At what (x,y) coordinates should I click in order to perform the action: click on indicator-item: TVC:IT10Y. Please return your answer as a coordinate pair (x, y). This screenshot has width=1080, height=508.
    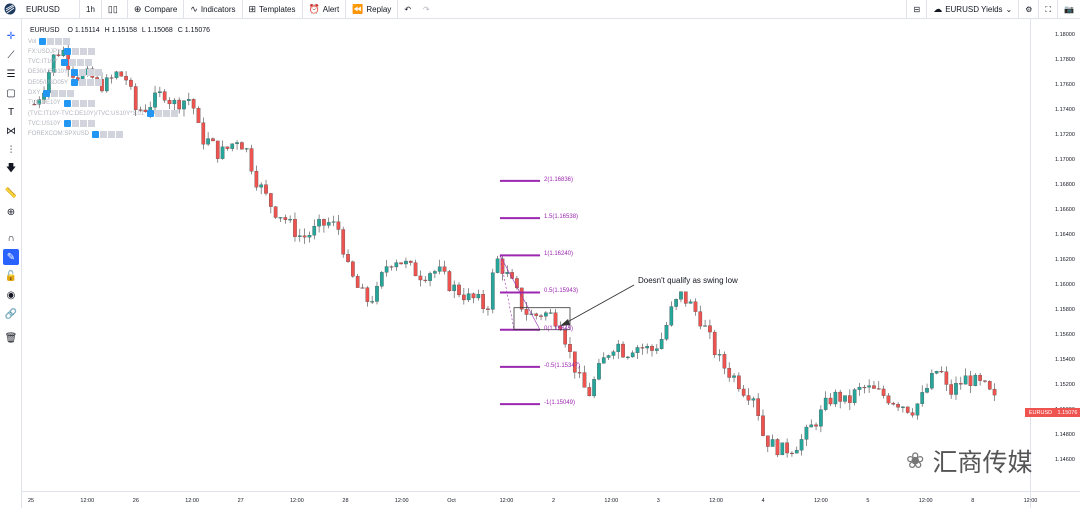
    Looking at the image, I should click on (60, 62).